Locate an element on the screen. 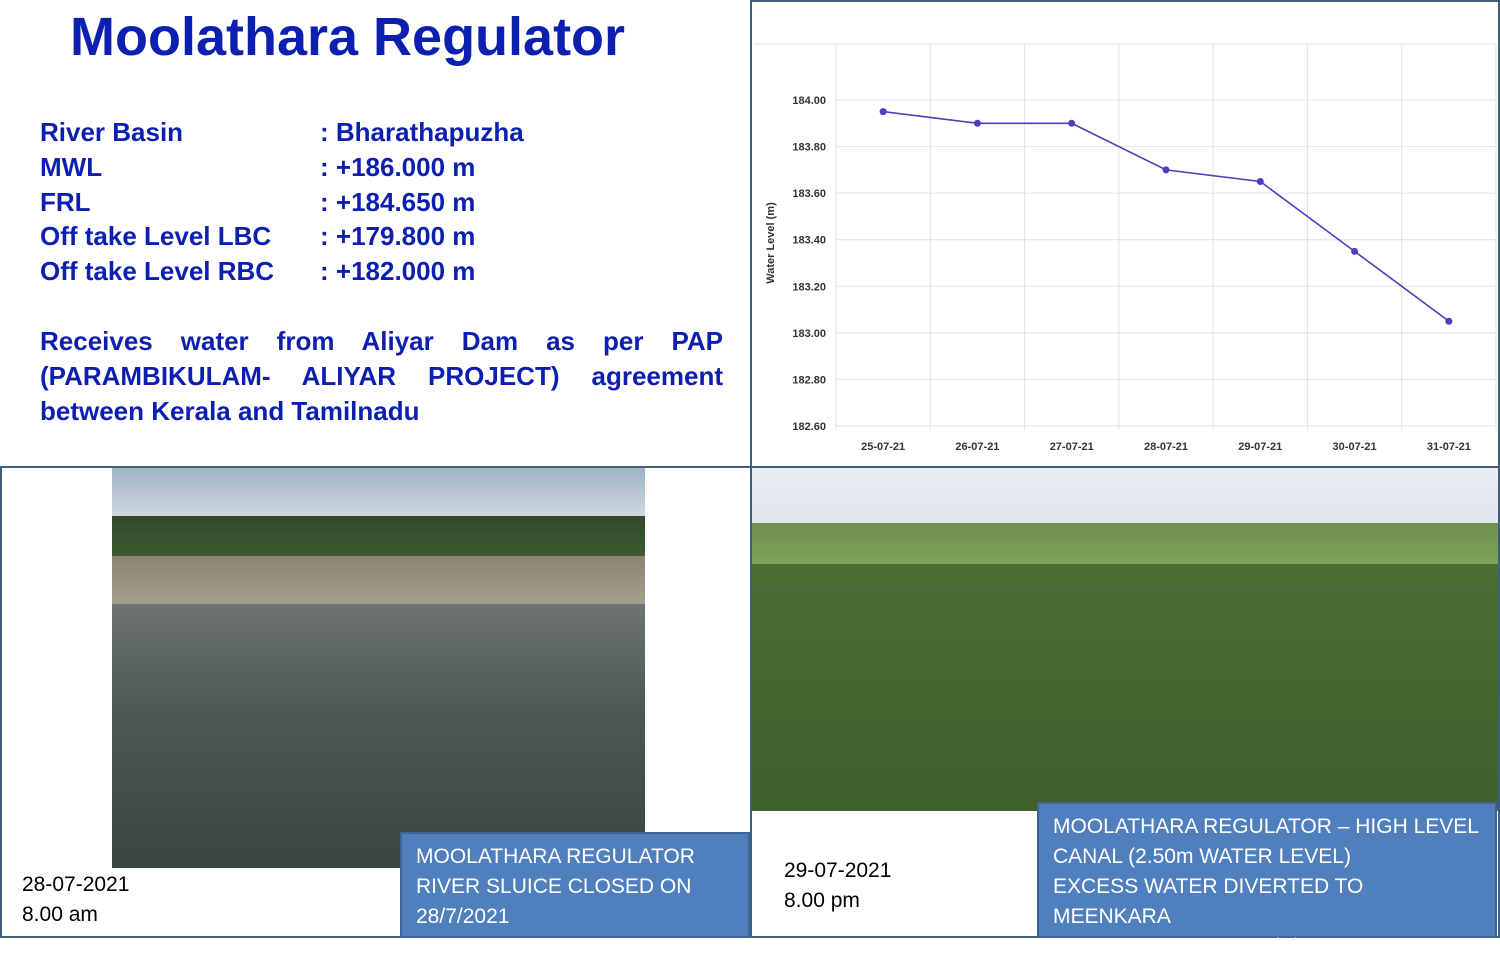  y-tick-label: 183.00 is located at coordinates (809, 334).